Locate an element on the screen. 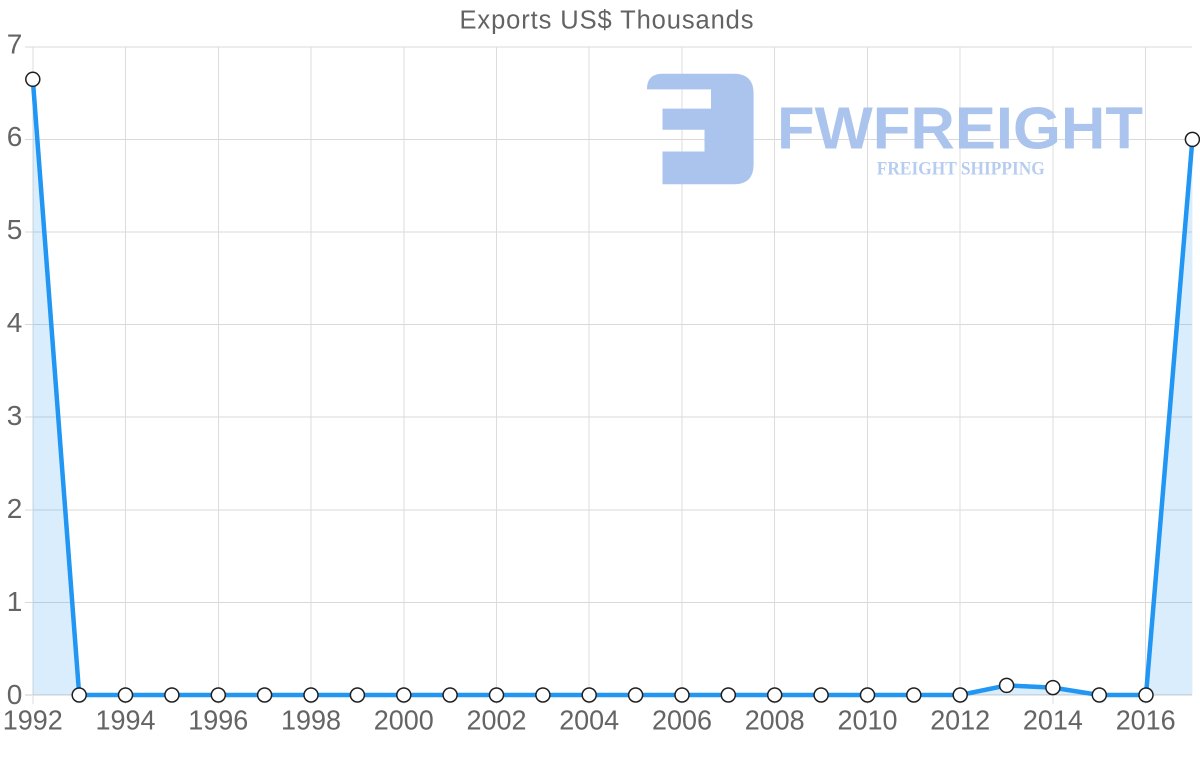  svg-text: Exports US$ Thousands is located at coordinates (607, 21).